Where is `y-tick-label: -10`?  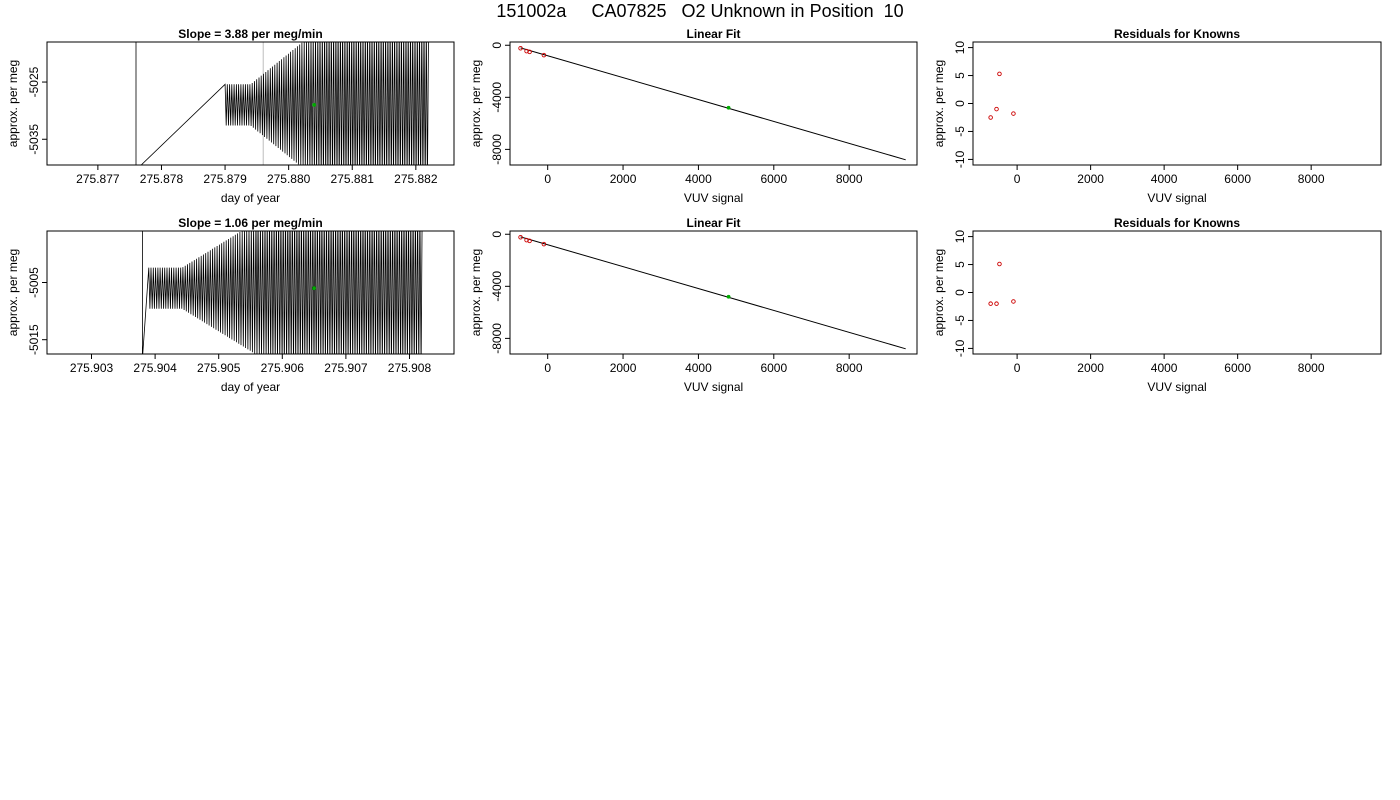
y-tick-label: -10 is located at coordinates (960, 159).